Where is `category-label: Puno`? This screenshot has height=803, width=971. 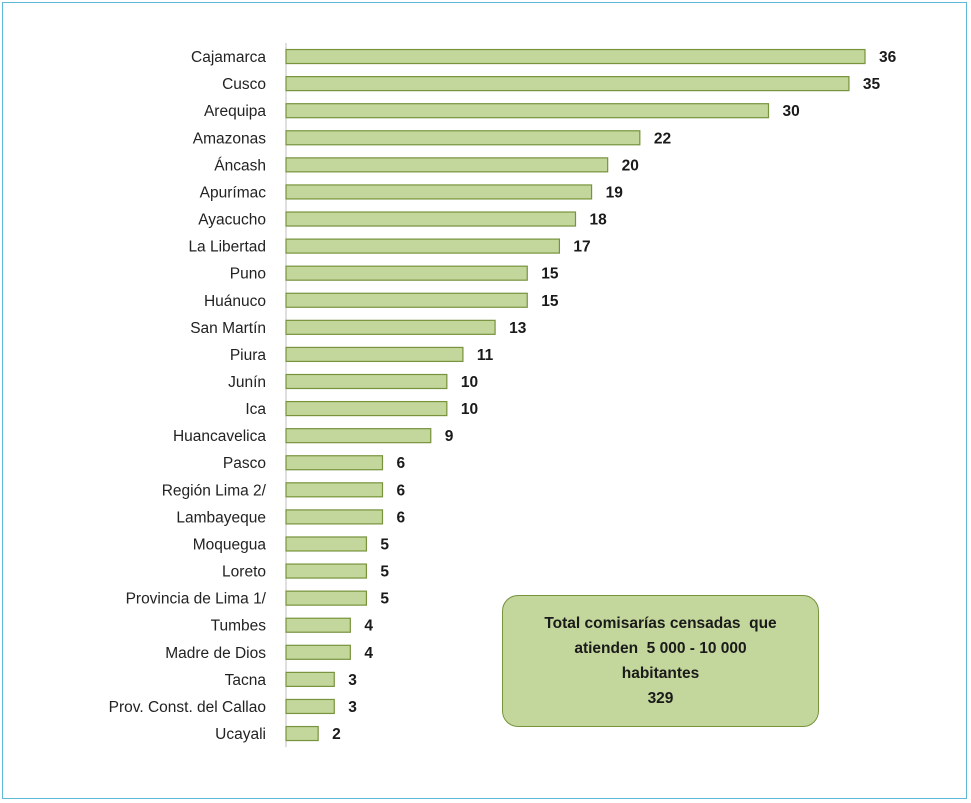
category-label: Puno is located at coordinates (248, 274).